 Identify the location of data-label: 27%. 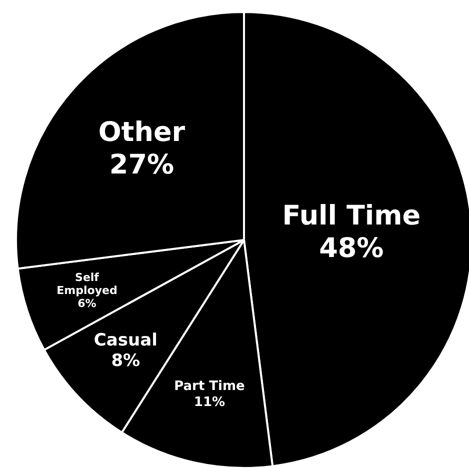
(141, 164).